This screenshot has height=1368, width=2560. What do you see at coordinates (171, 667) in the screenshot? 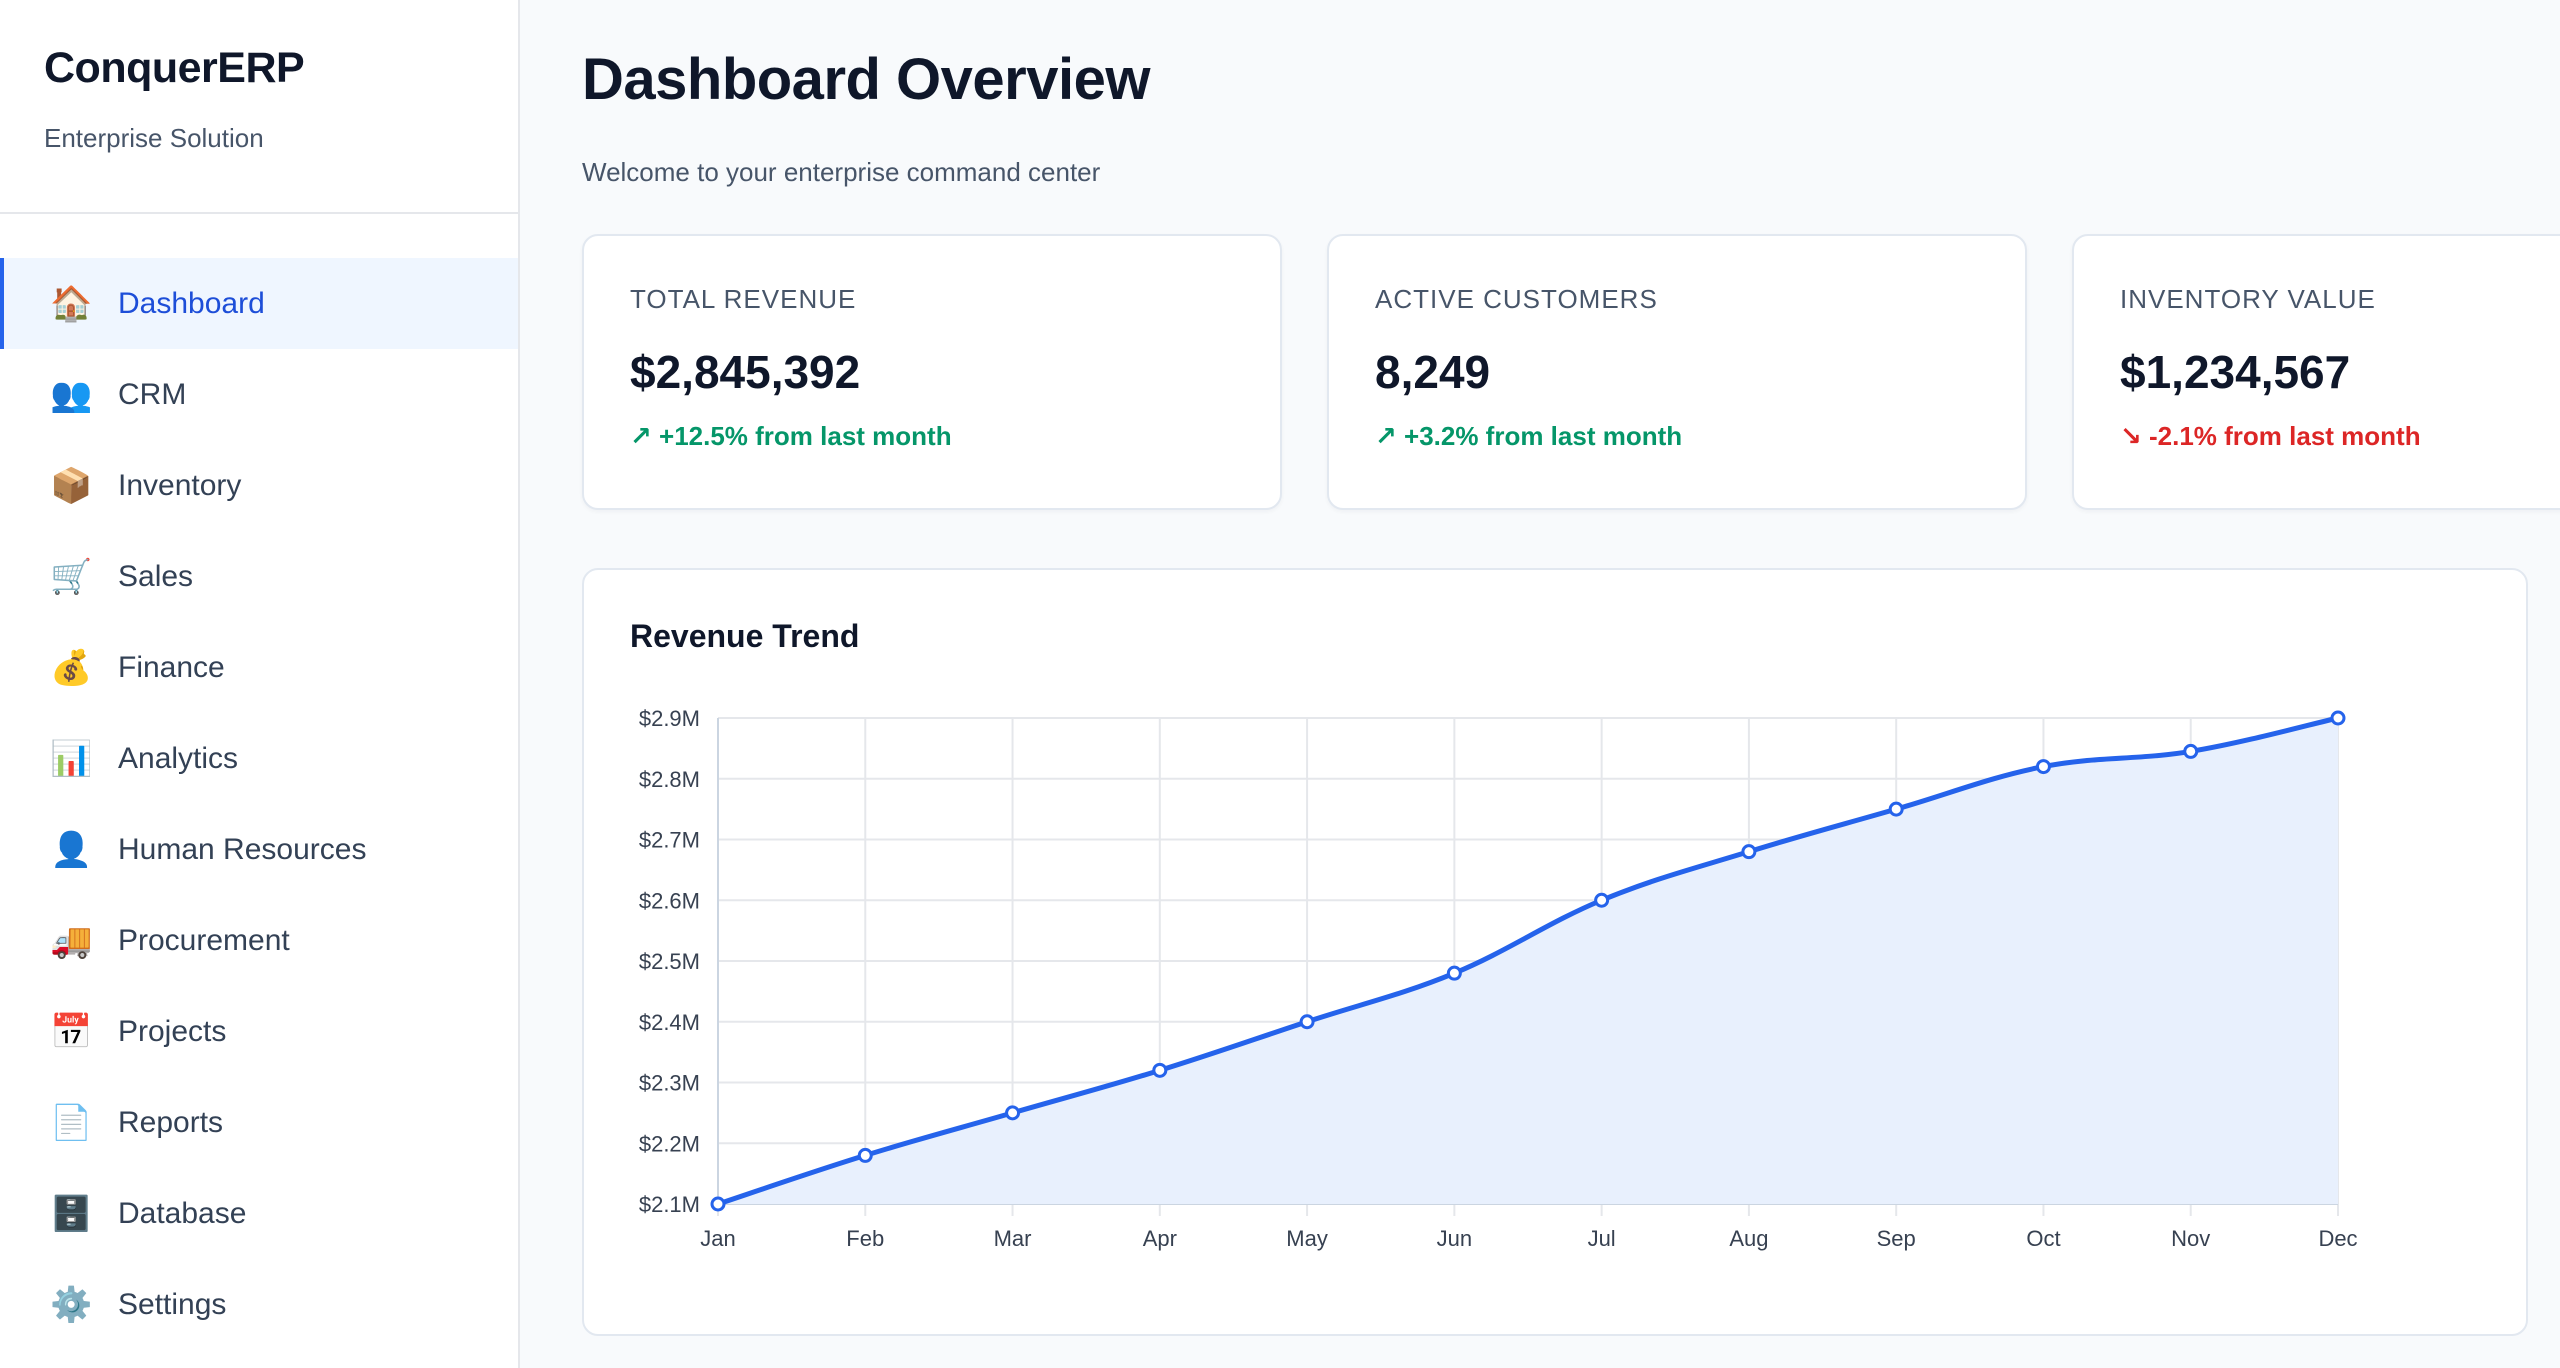
I see `sidebar-item-label: Finance` at bounding box center [171, 667].